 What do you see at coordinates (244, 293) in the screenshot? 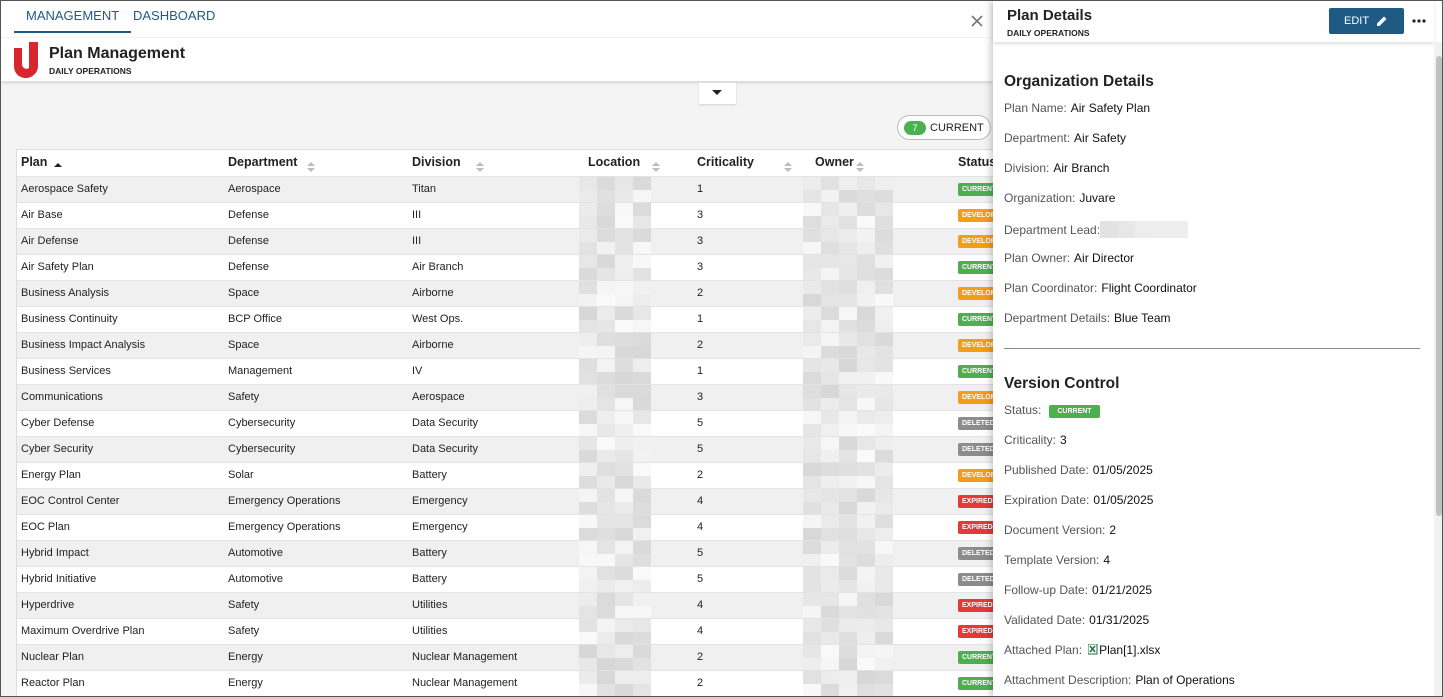
I see `cell: Space` at bounding box center [244, 293].